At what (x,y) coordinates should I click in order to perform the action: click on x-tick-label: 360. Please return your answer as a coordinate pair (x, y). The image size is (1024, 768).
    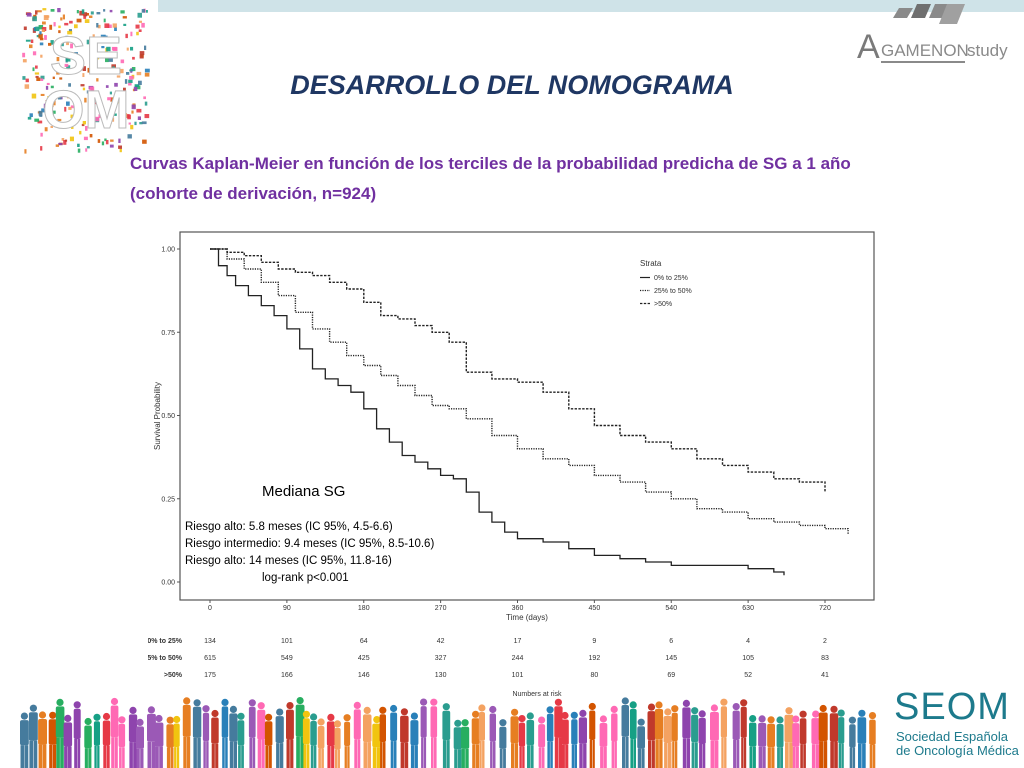
    Looking at the image, I should click on (518, 608).